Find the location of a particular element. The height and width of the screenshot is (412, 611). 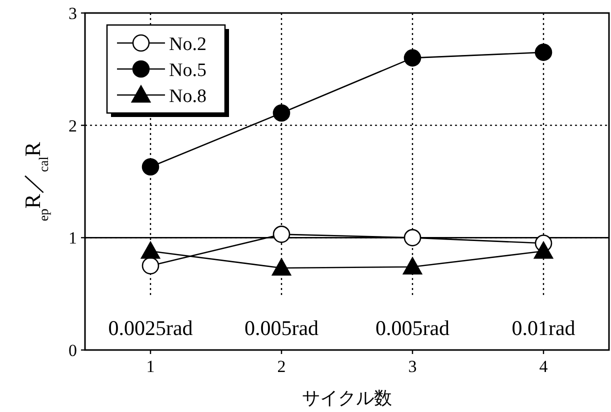

x-tick-label: 3 is located at coordinates (412, 366).